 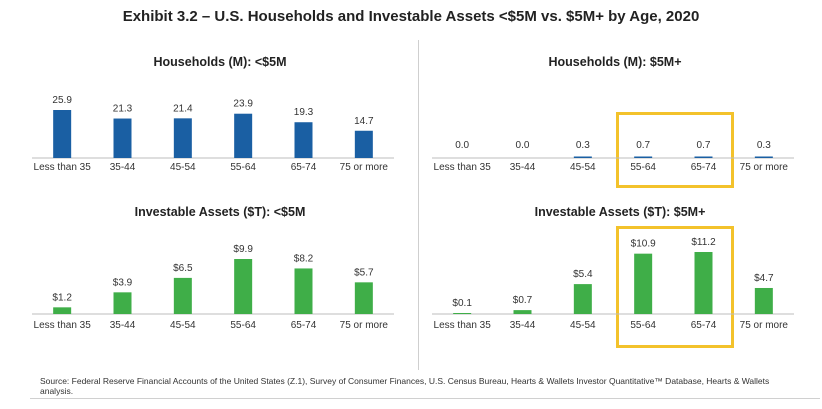 I want to click on category-label-hh_lt5m-4: 65-74, so click(x=304, y=167).